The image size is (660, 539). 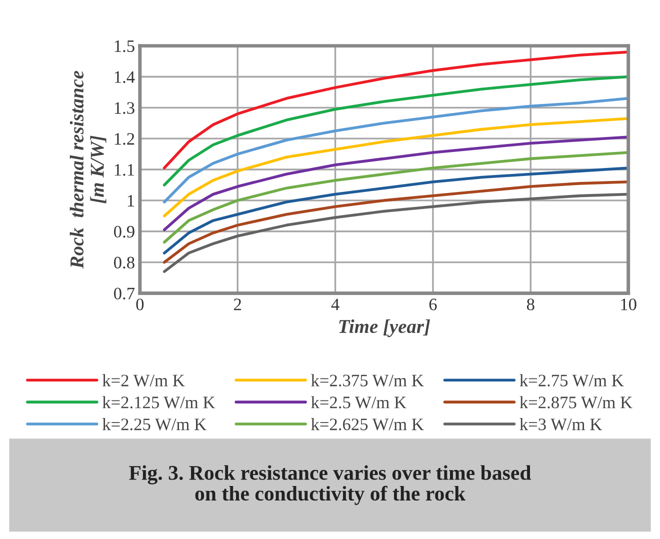 I want to click on legend-label: k=2.125 W/m K, so click(x=159, y=402).